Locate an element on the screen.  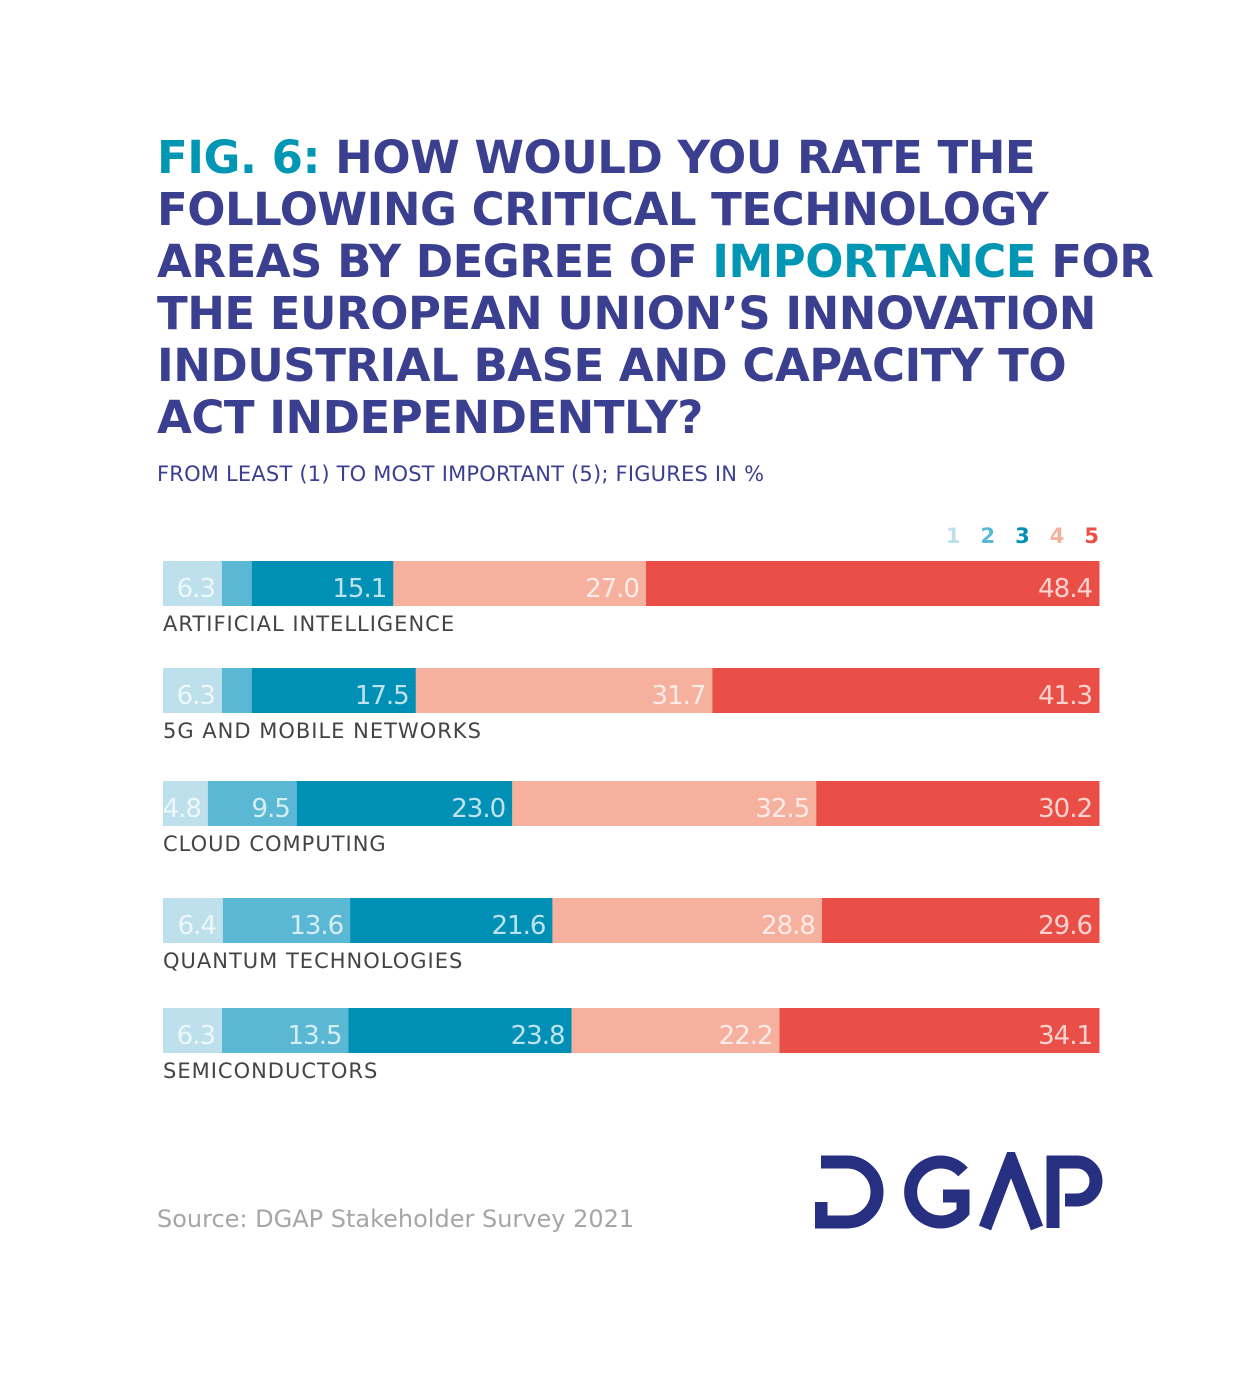
legend-item-2: 2 is located at coordinates (988, 536).